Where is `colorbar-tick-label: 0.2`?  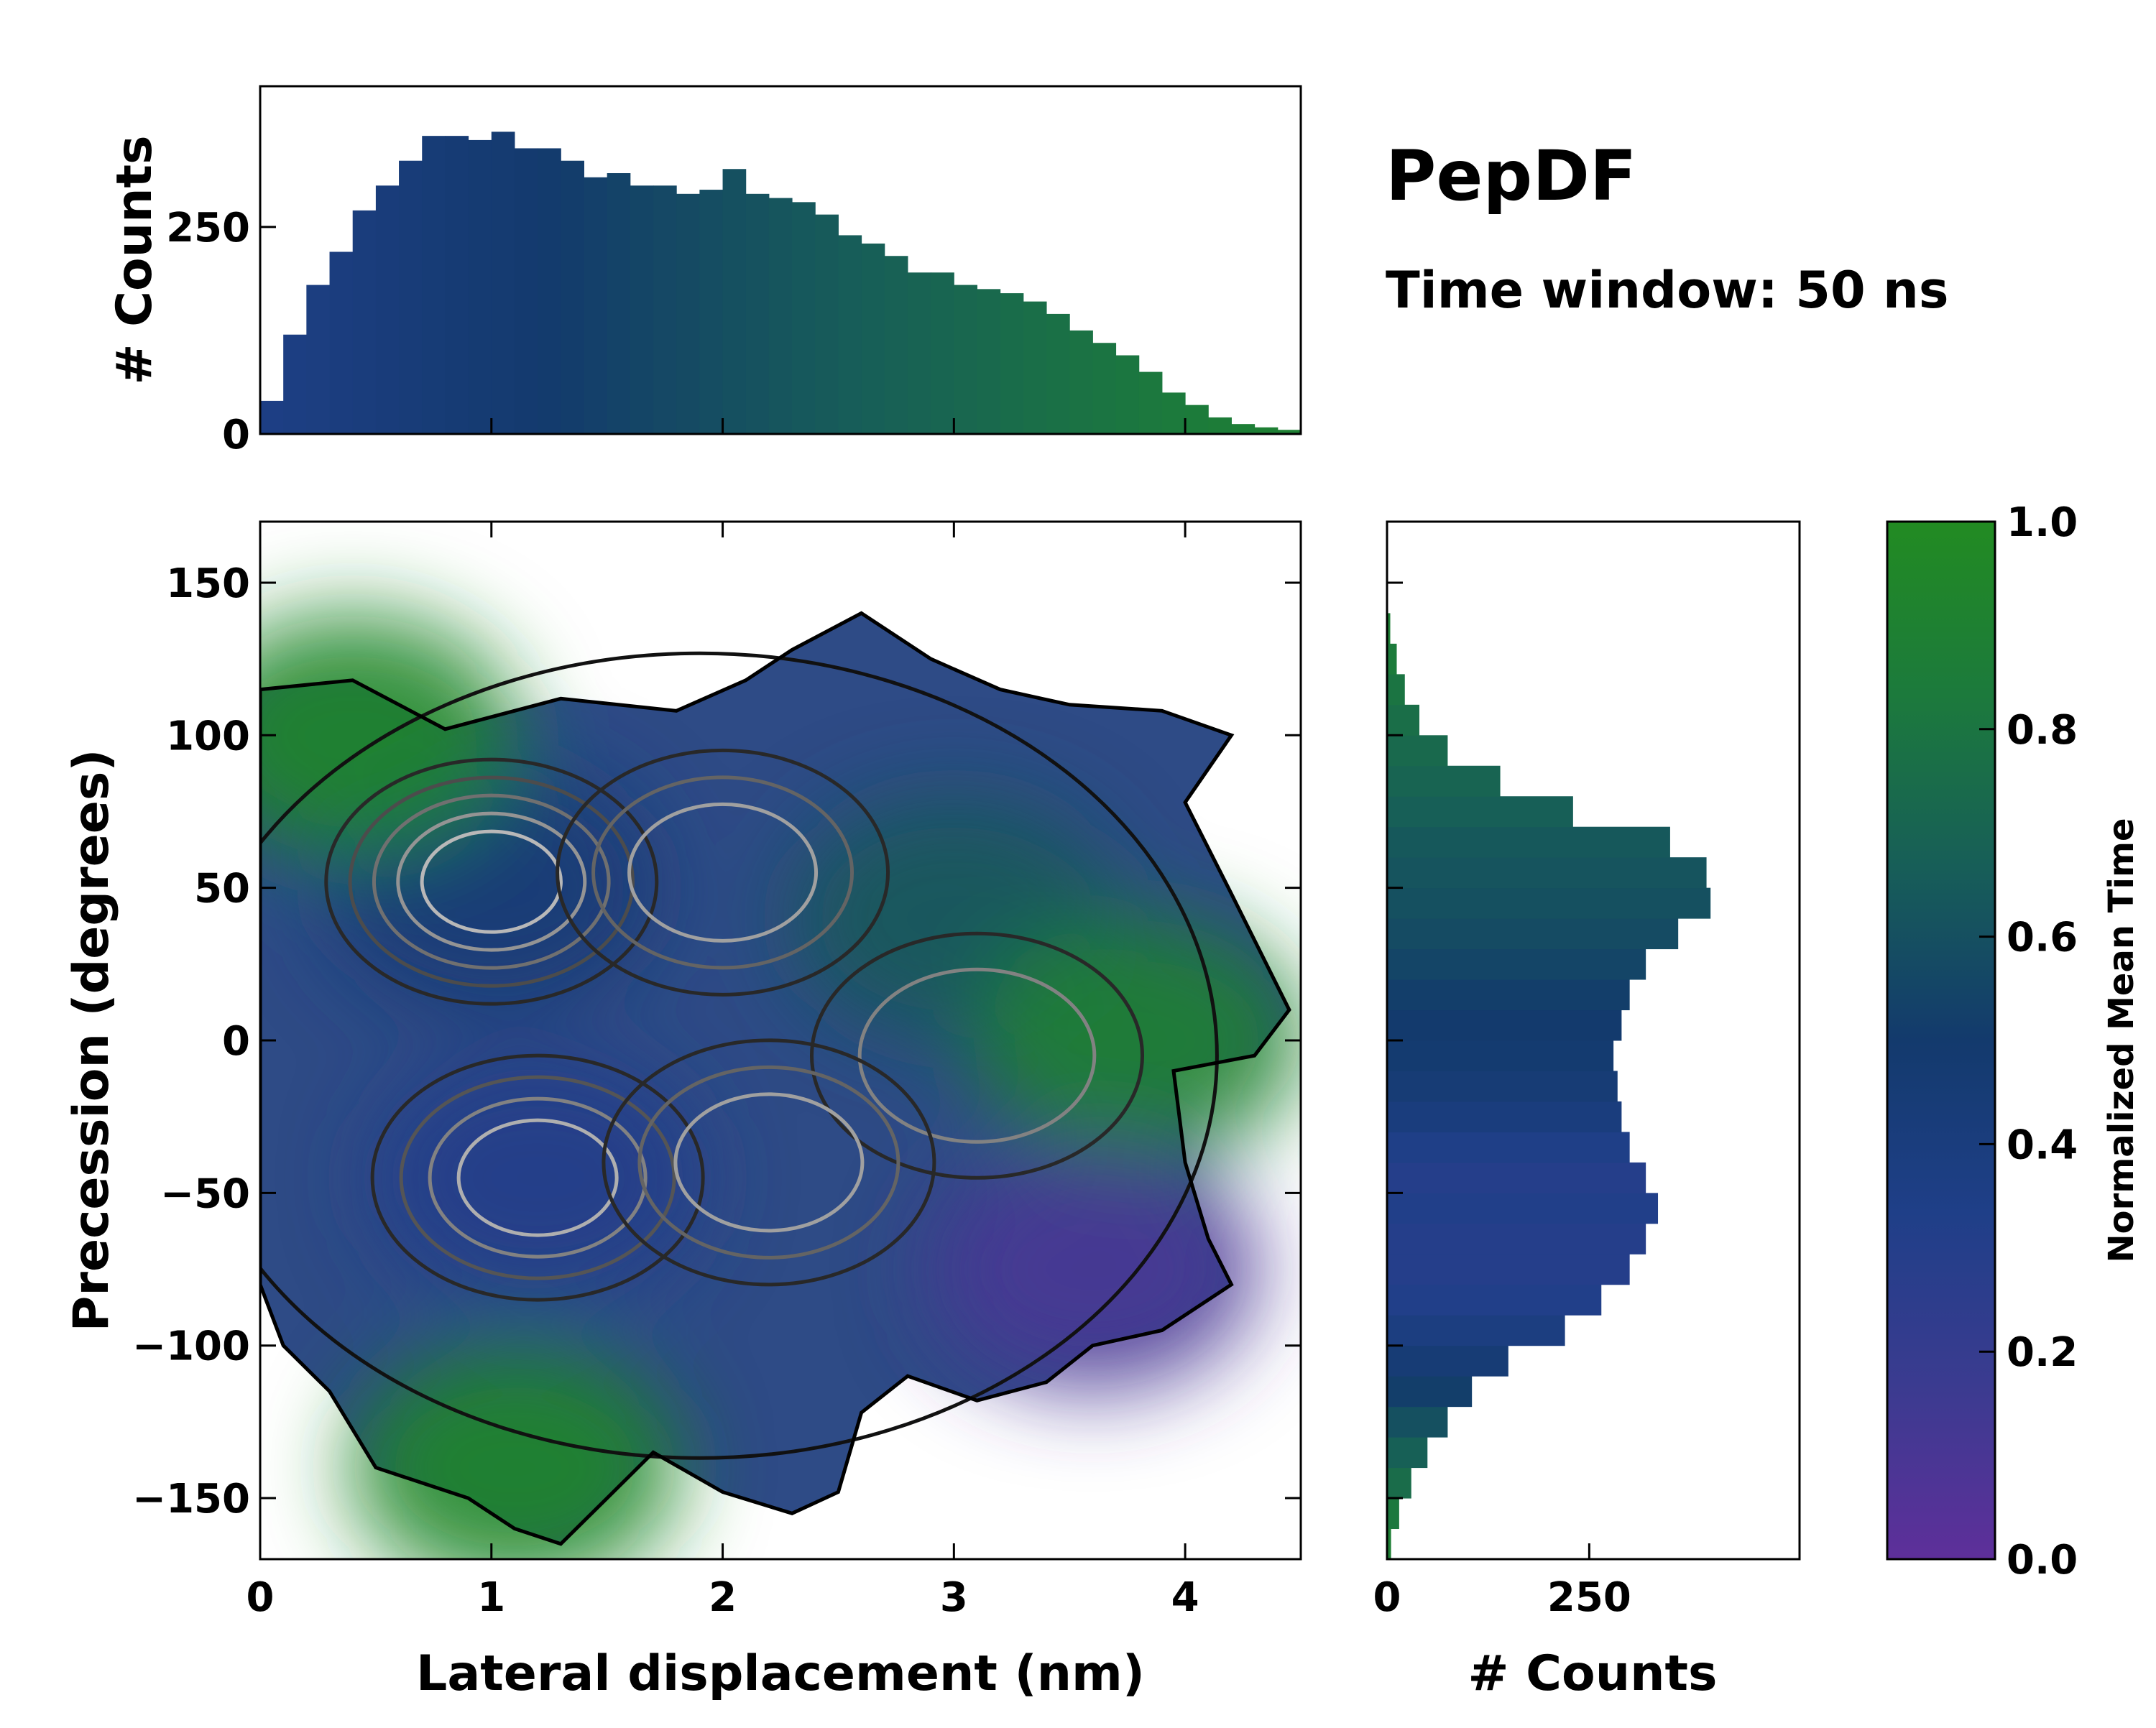 colorbar-tick-label: 0.2 is located at coordinates (2043, 1352).